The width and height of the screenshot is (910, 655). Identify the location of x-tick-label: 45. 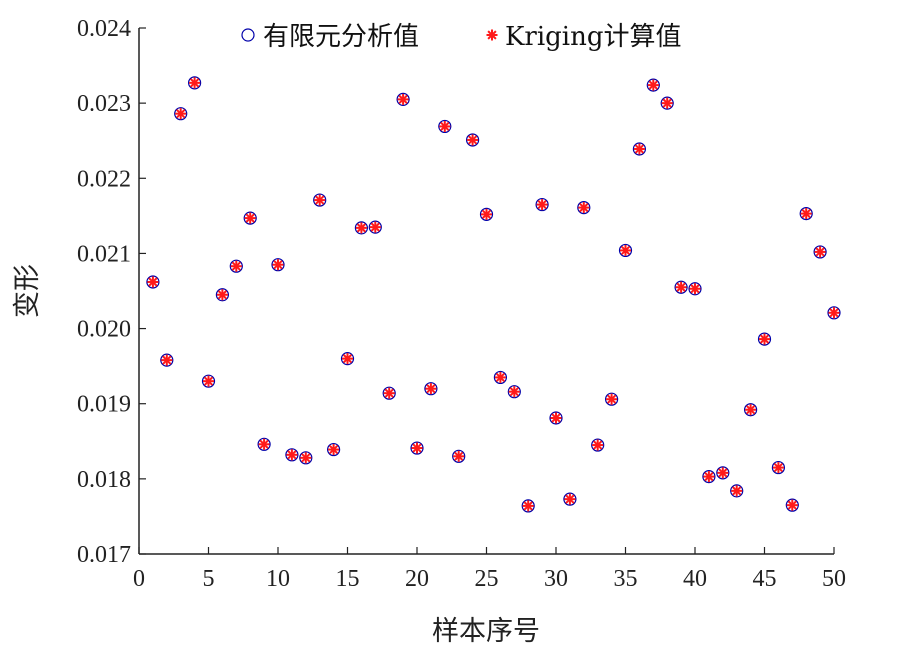
(765, 579).